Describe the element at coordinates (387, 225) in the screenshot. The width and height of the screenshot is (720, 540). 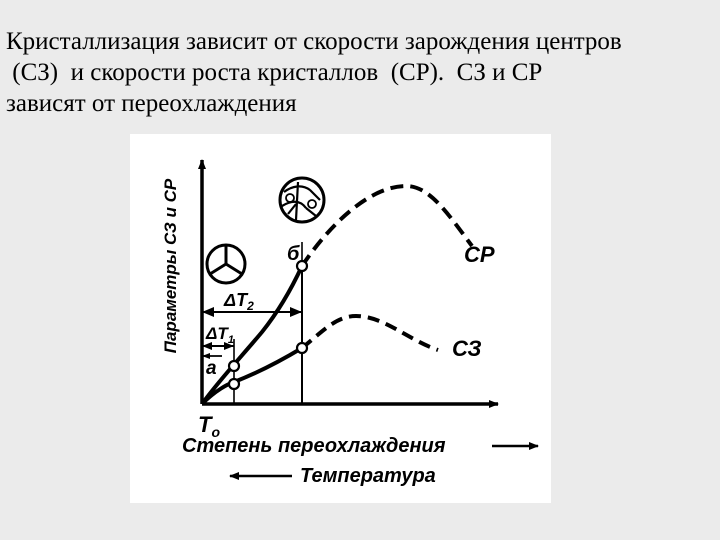
I see `curve-sr-dashed` at that location.